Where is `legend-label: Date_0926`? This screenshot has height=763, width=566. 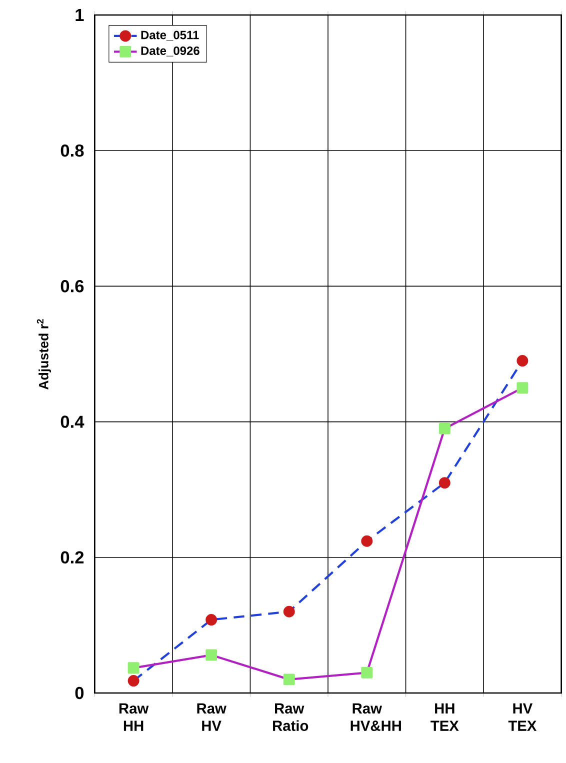 legend-label: Date_0926 is located at coordinates (170, 51).